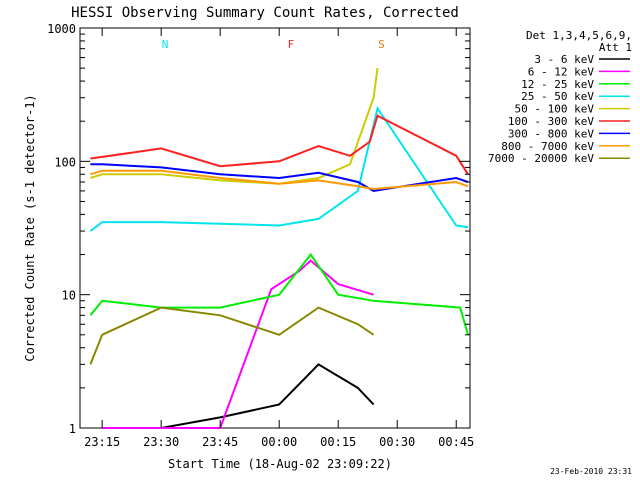 The image size is (640, 480). I want to click on legend-label-3: 25 - 50 keV, so click(557, 96).